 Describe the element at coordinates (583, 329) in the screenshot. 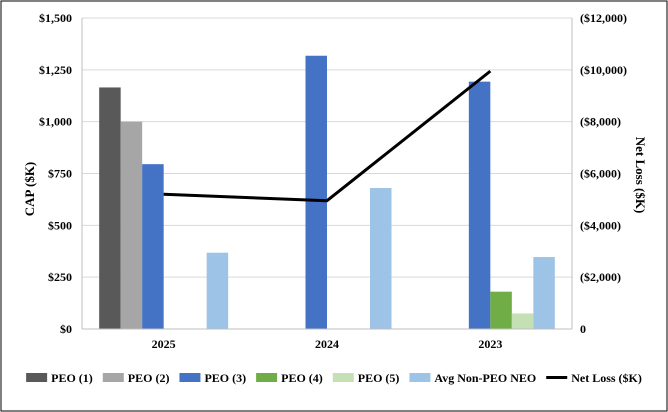

I see `y2-tick-label: 0` at that location.